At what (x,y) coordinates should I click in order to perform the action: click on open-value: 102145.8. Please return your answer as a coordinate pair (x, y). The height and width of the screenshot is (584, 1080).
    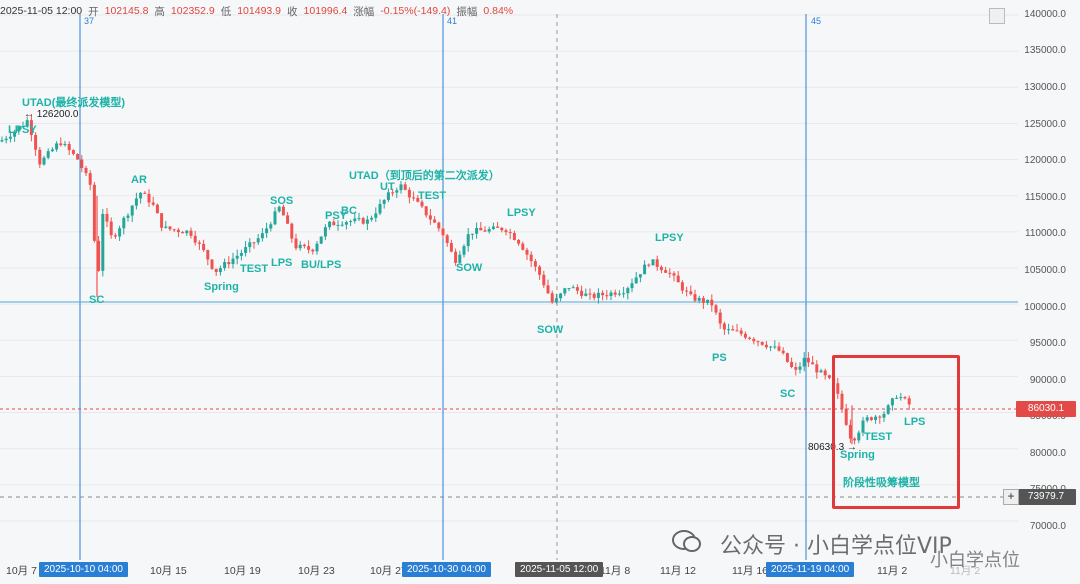
    Looking at the image, I should click on (126, 11).